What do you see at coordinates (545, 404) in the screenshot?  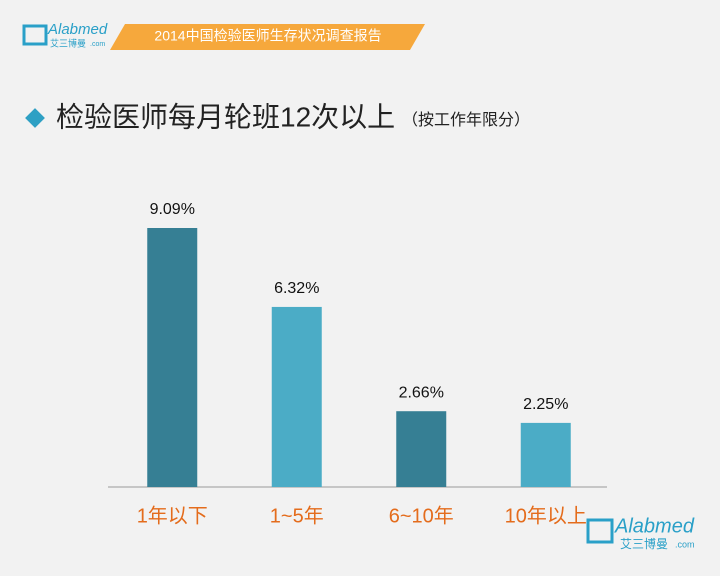 I see `data-label: 2.25%` at bounding box center [545, 404].